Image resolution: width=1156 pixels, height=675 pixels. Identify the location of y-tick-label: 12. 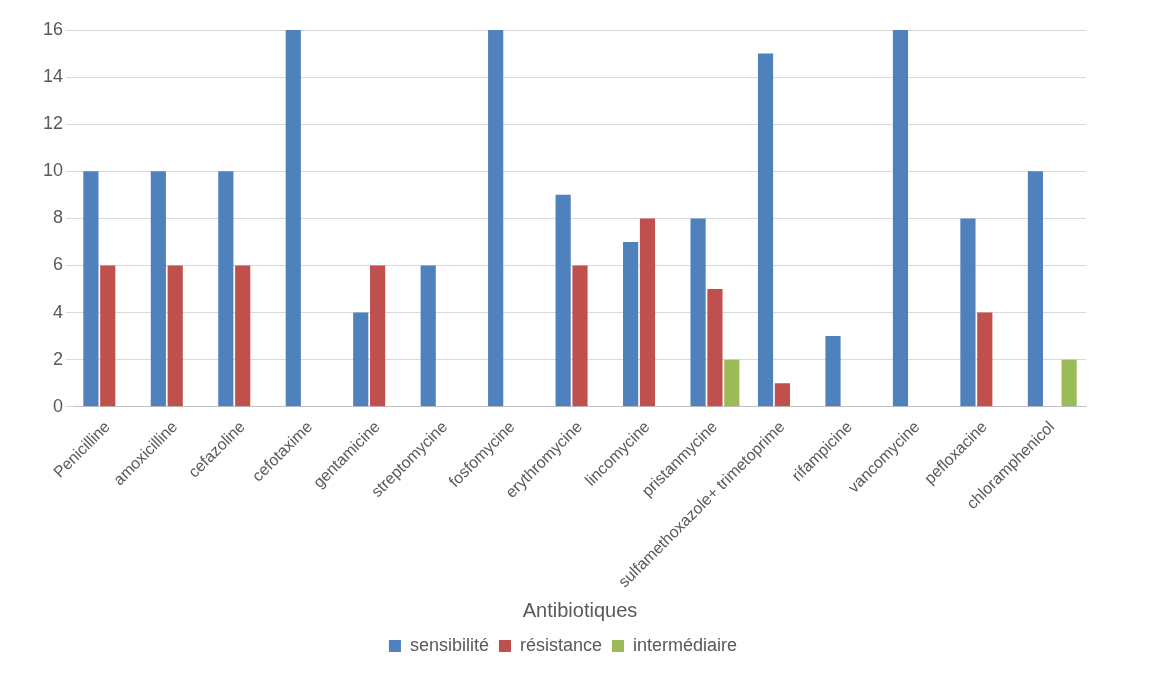
(53, 123).